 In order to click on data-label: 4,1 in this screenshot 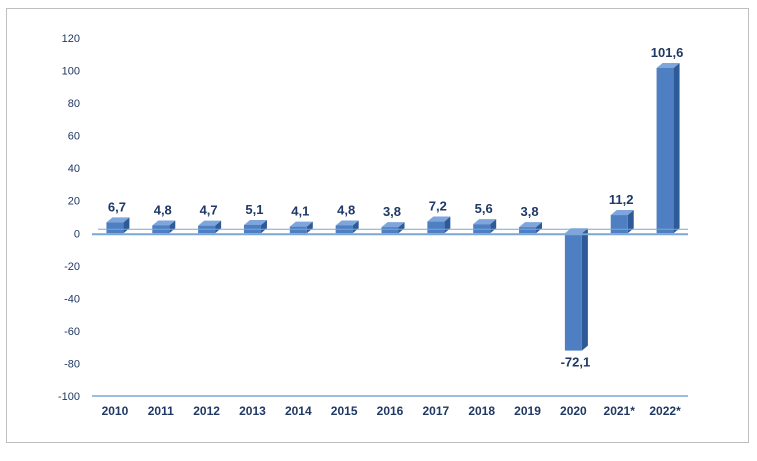, I will do `click(300, 211)`.